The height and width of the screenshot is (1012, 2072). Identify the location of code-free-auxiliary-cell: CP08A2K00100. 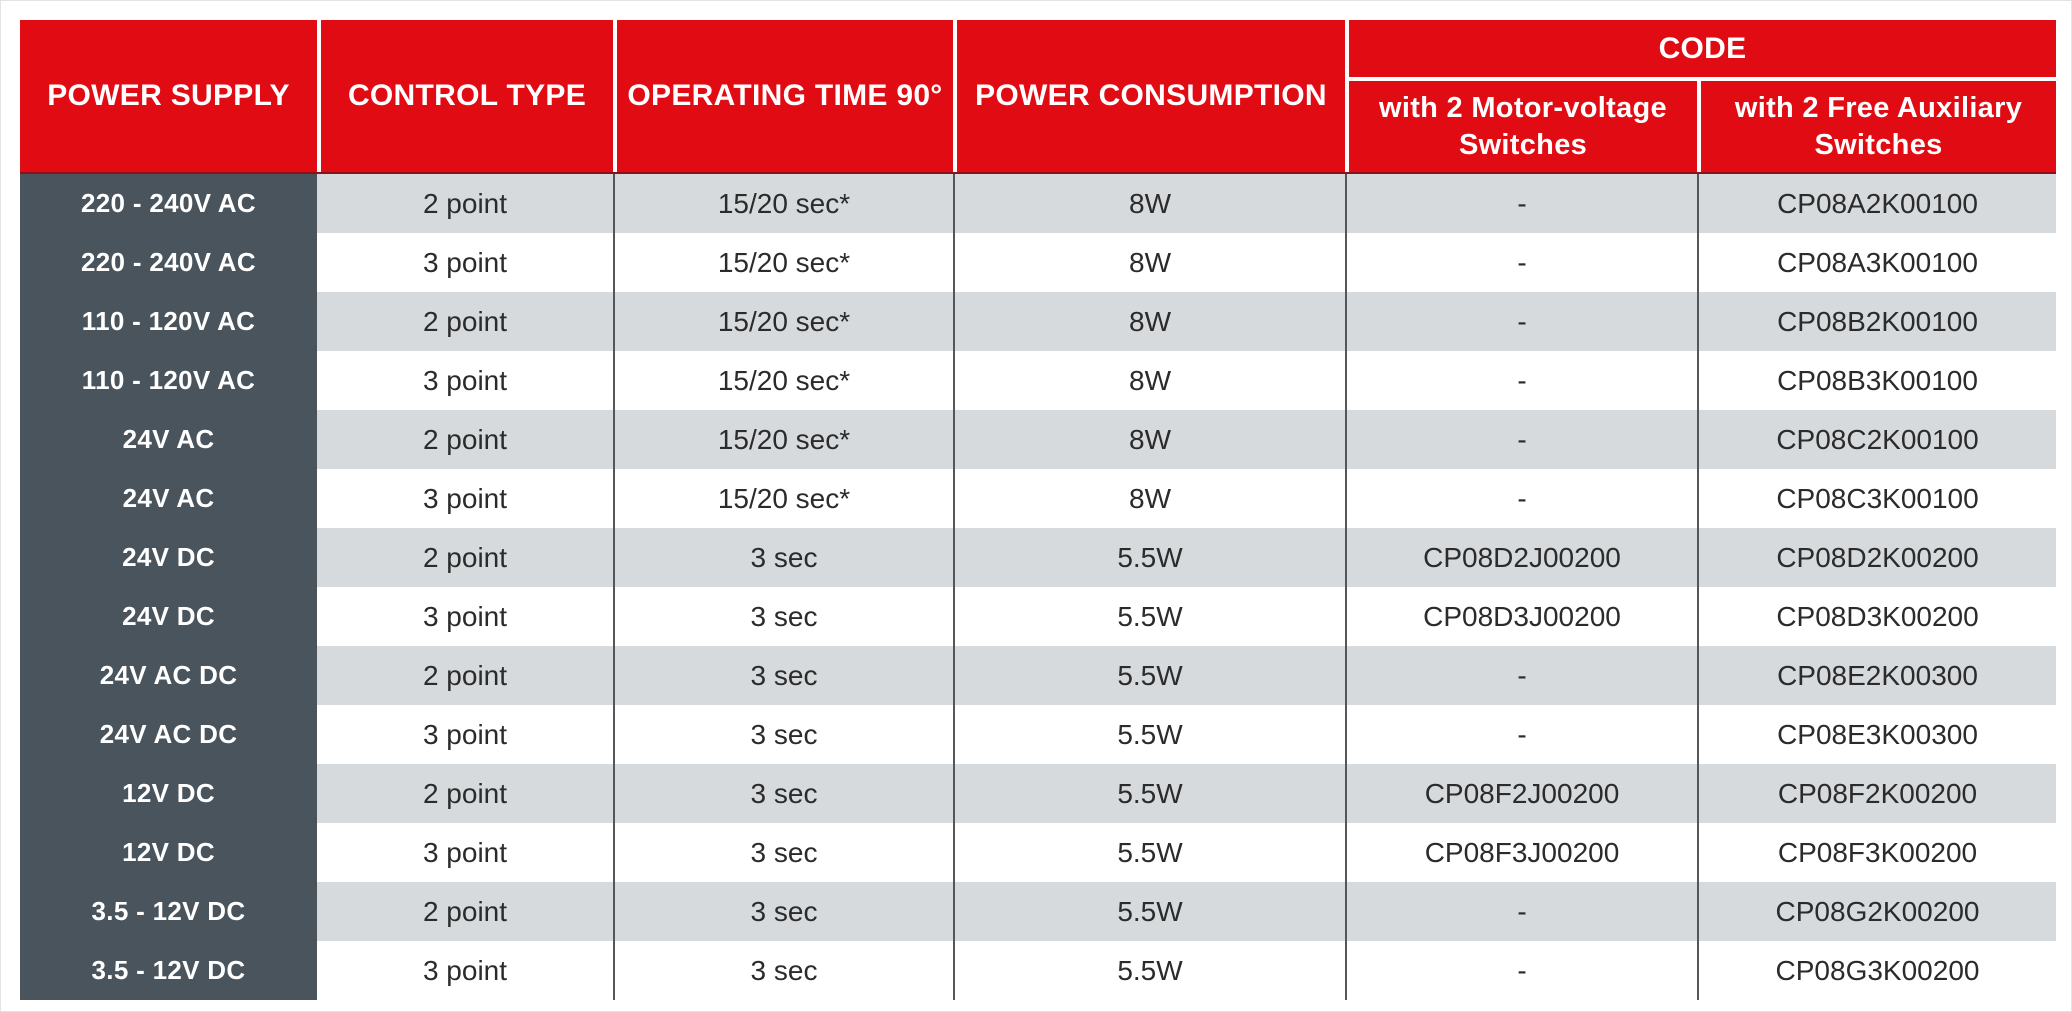
(1876, 203).